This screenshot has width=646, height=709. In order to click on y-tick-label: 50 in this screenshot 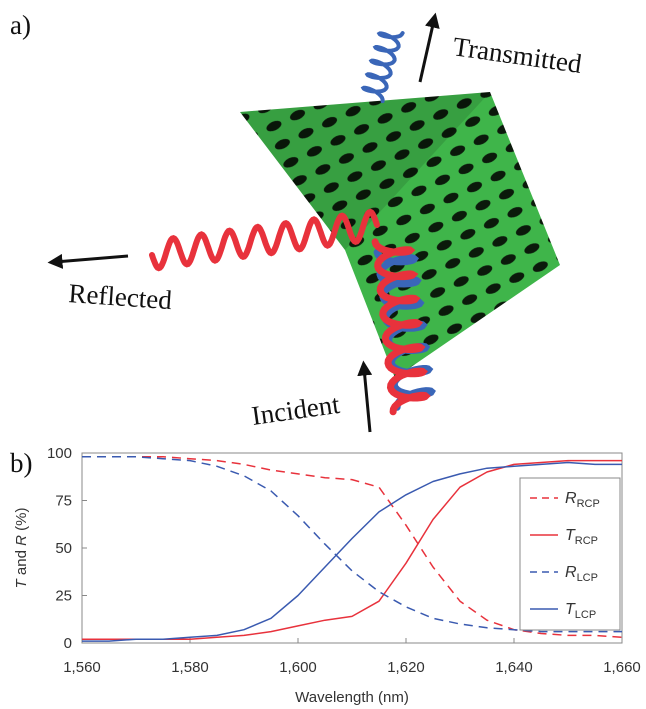, I will do `click(63, 548)`.